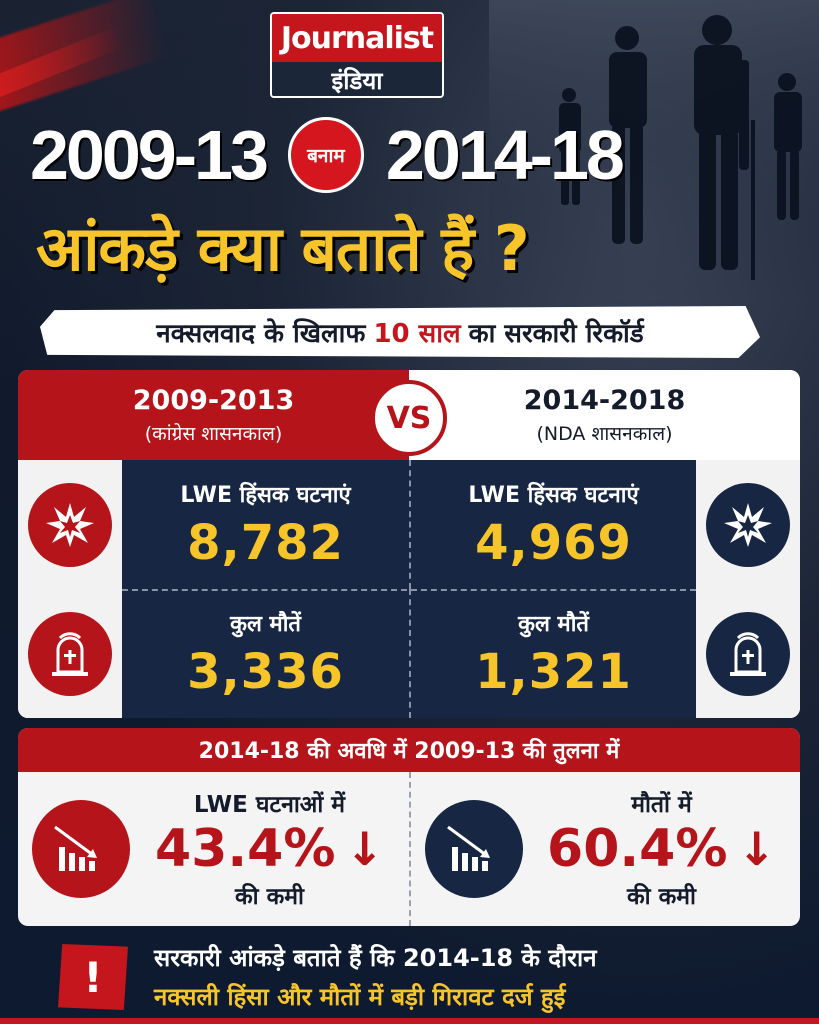 The width and height of the screenshot is (819, 1024). Describe the element at coordinates (409, 750) in the screenshot. I see `reduction-heading: 2014-18 की अवधि में 2009-13 की तुलना में` at that location.